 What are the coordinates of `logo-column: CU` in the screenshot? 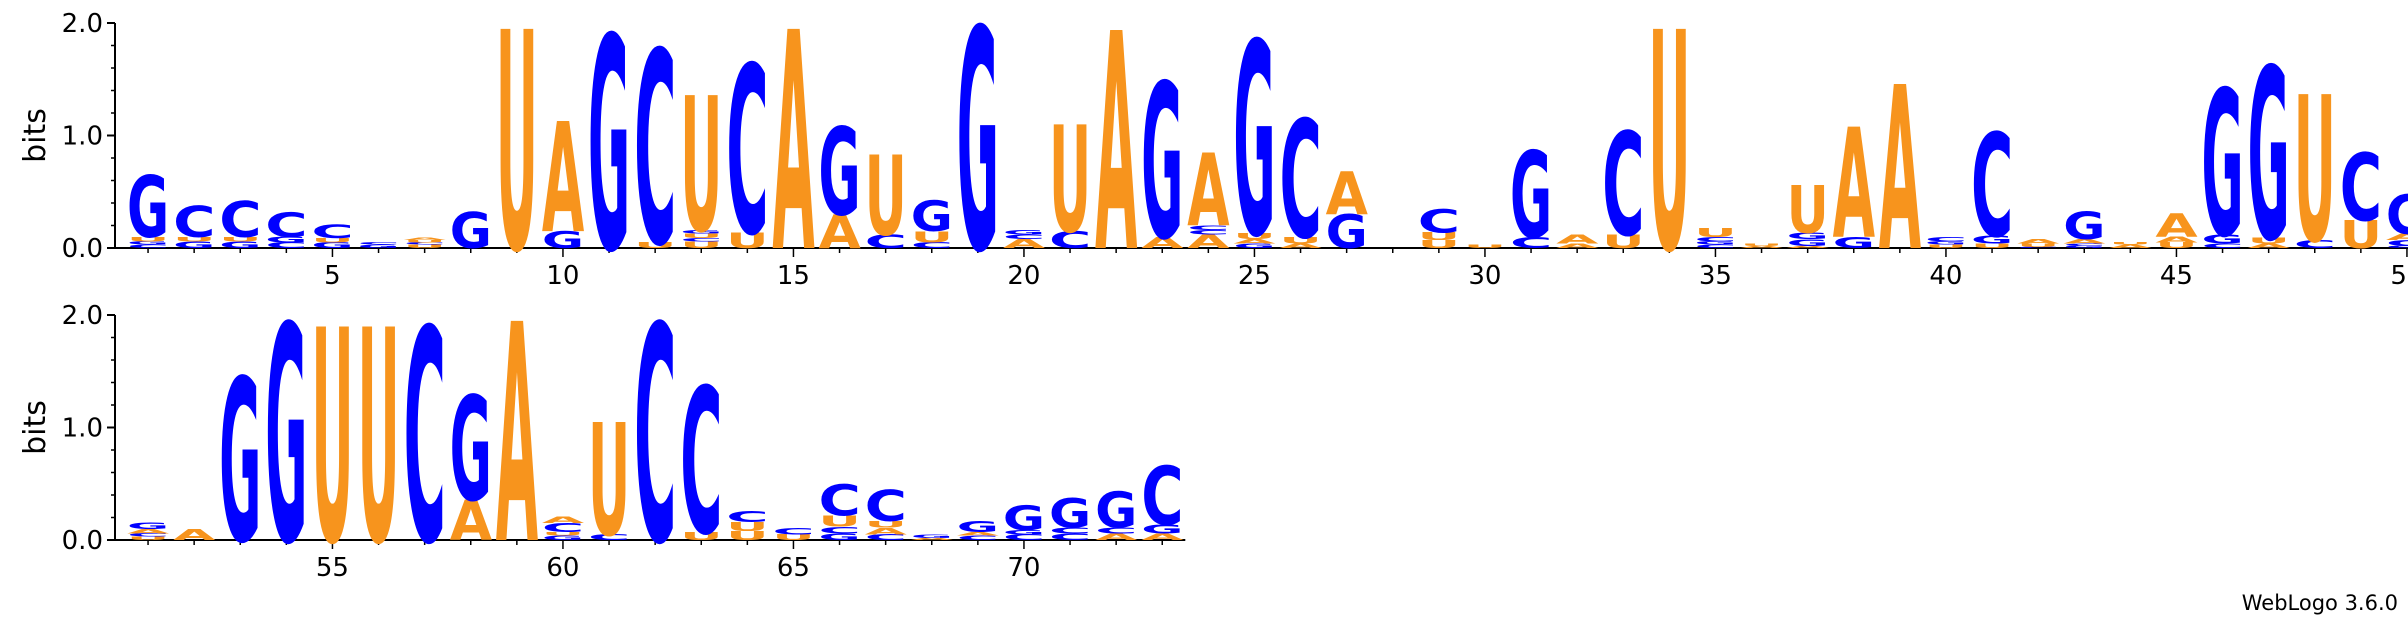 It's located at (1070, 180).